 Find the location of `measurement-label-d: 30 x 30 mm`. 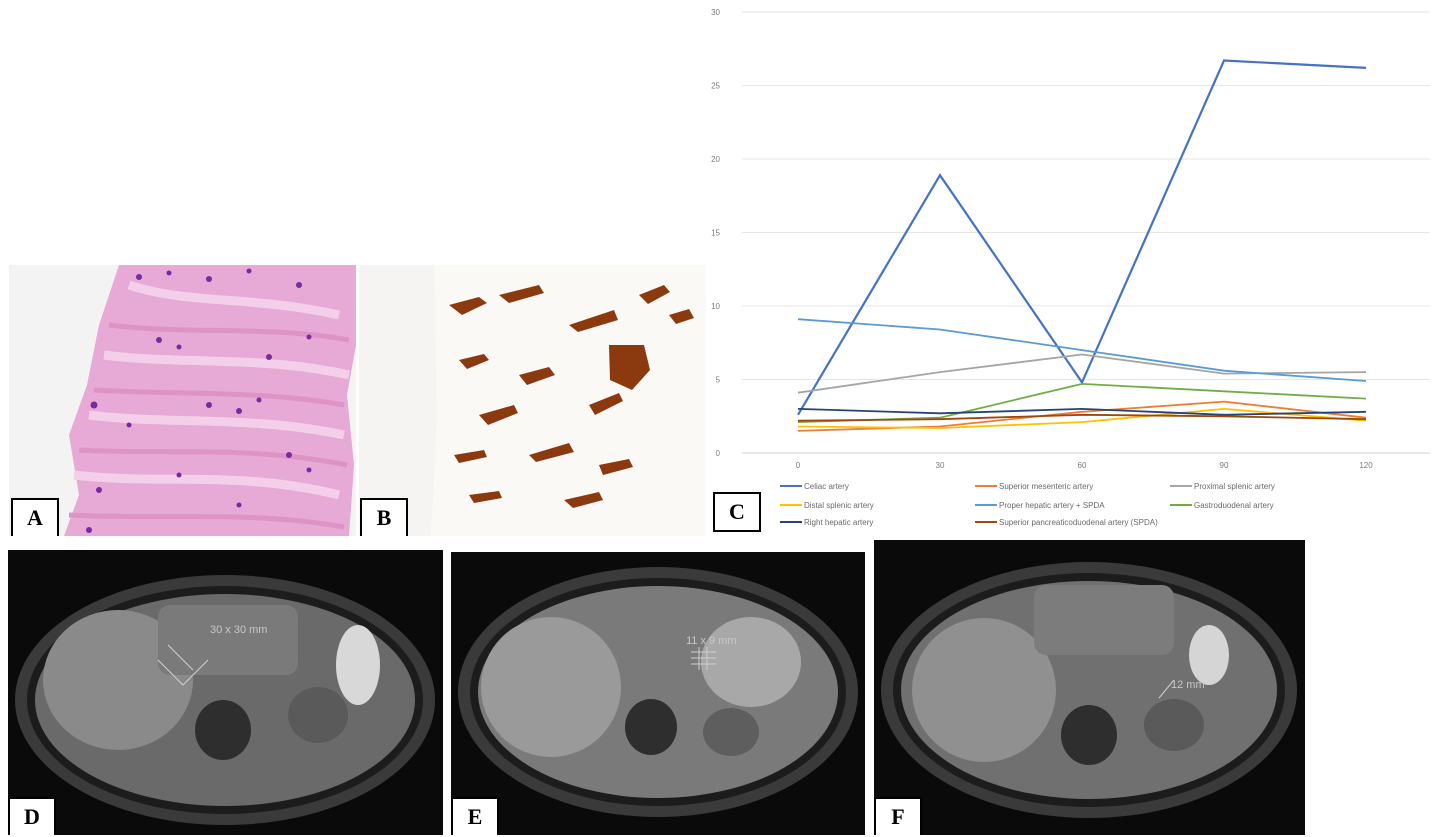

measurement-label-d: 30 x 30 mm is located at coordinates (238, 630).